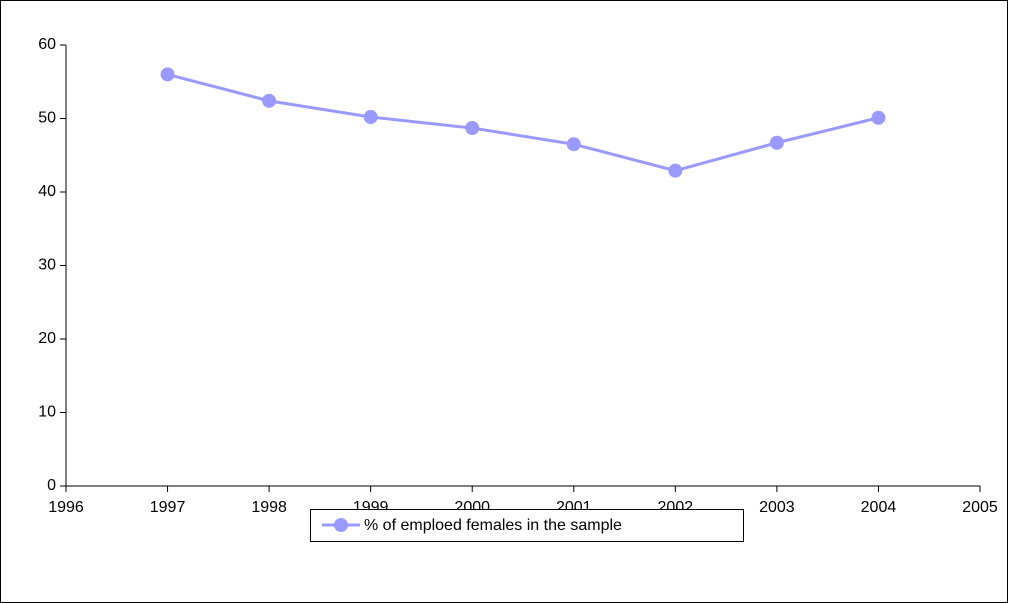 The image size is (1009, 603). I want to click on y-tick-label: 40, so click(47, 191).